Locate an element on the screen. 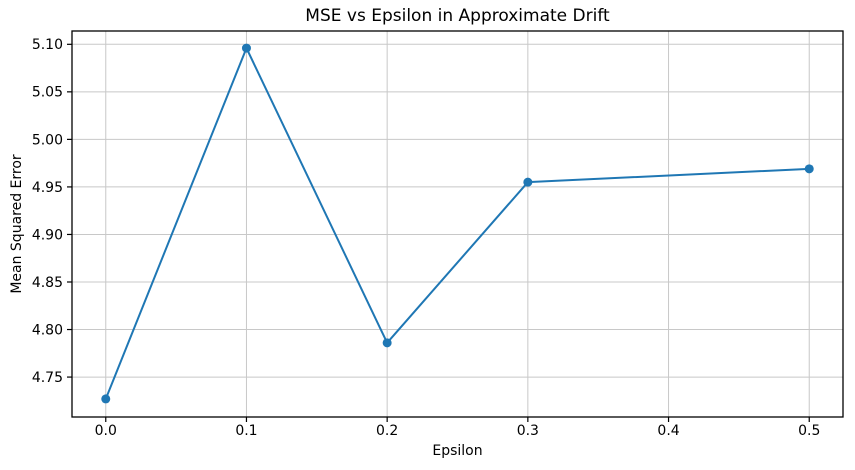 This screenshot has height=470, width=855. x-tick-label: 0.4 is located at coordinates (668, 431).